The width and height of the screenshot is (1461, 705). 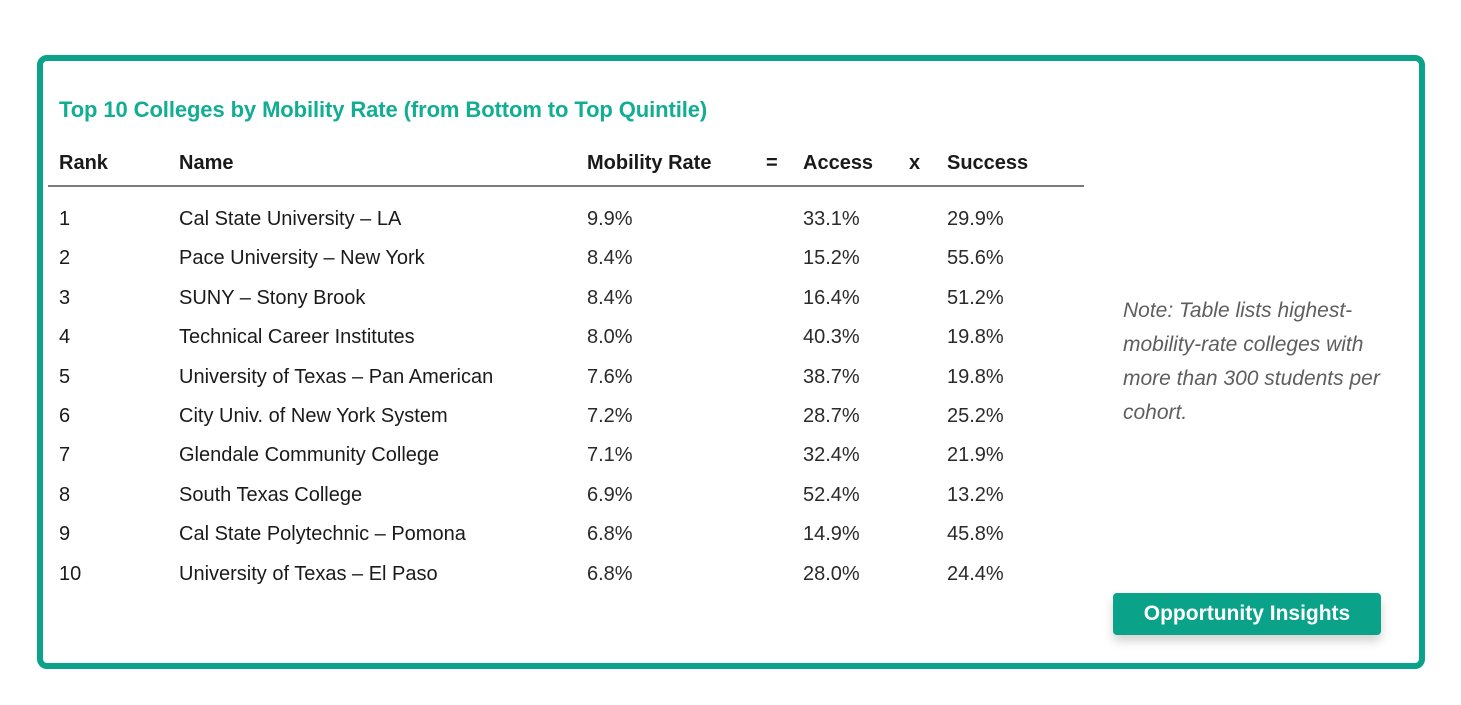 I want to click on mobility-rate-cell: 7.6%, so click(x=610, y=376).